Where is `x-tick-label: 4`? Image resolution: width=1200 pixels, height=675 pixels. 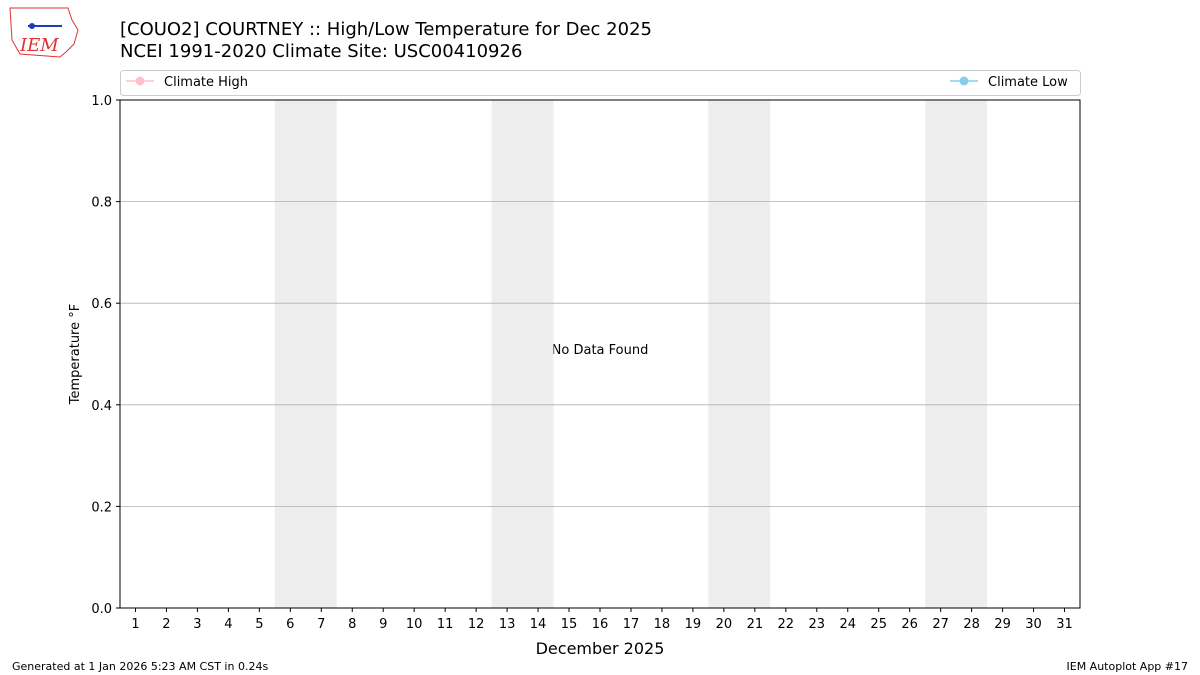 x-tick-label: 4 is located at coordinates (228, 624).